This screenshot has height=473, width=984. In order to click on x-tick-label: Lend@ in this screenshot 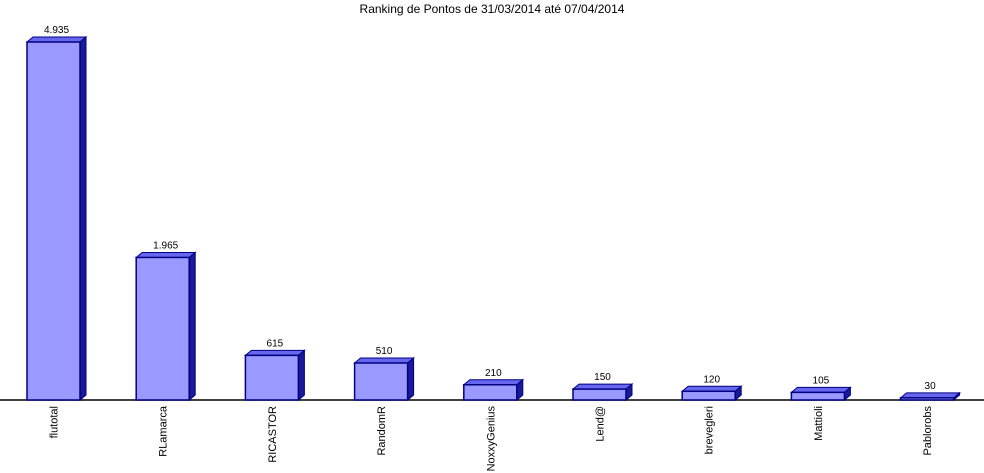, I will do `click(601, 424)`.